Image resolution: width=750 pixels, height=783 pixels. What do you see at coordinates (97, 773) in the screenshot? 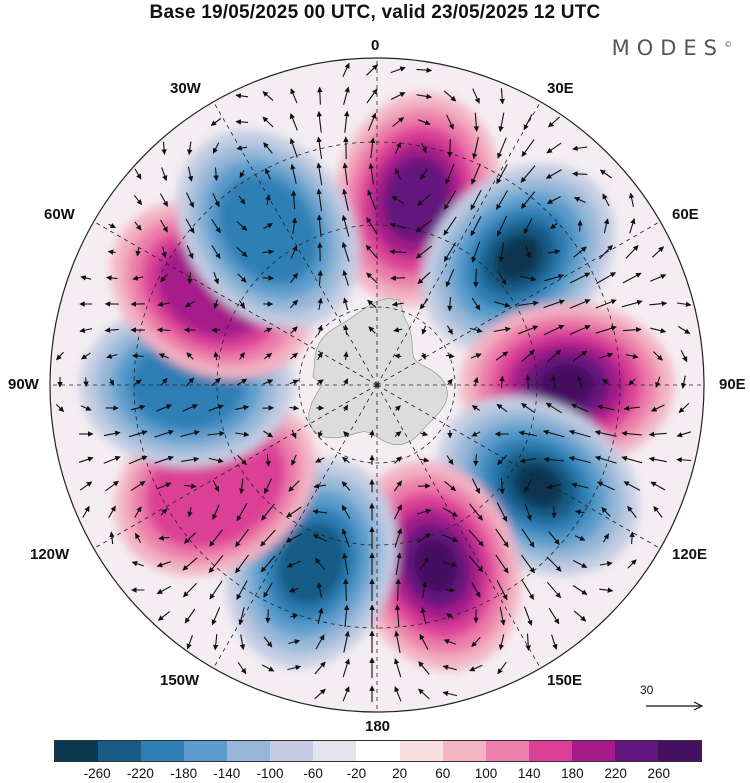
I see `colorbar-tick-label: -260` at bounding box center [97, 773].